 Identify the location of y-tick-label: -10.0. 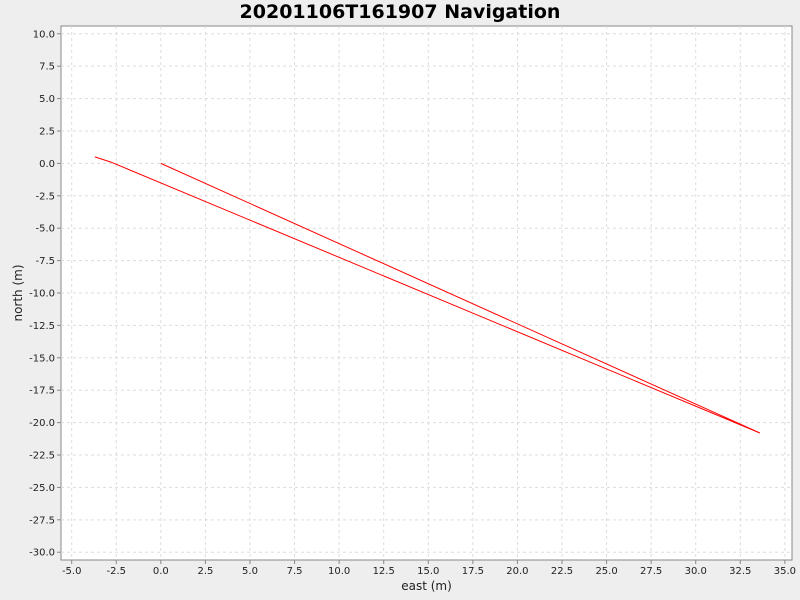
(42, 294).